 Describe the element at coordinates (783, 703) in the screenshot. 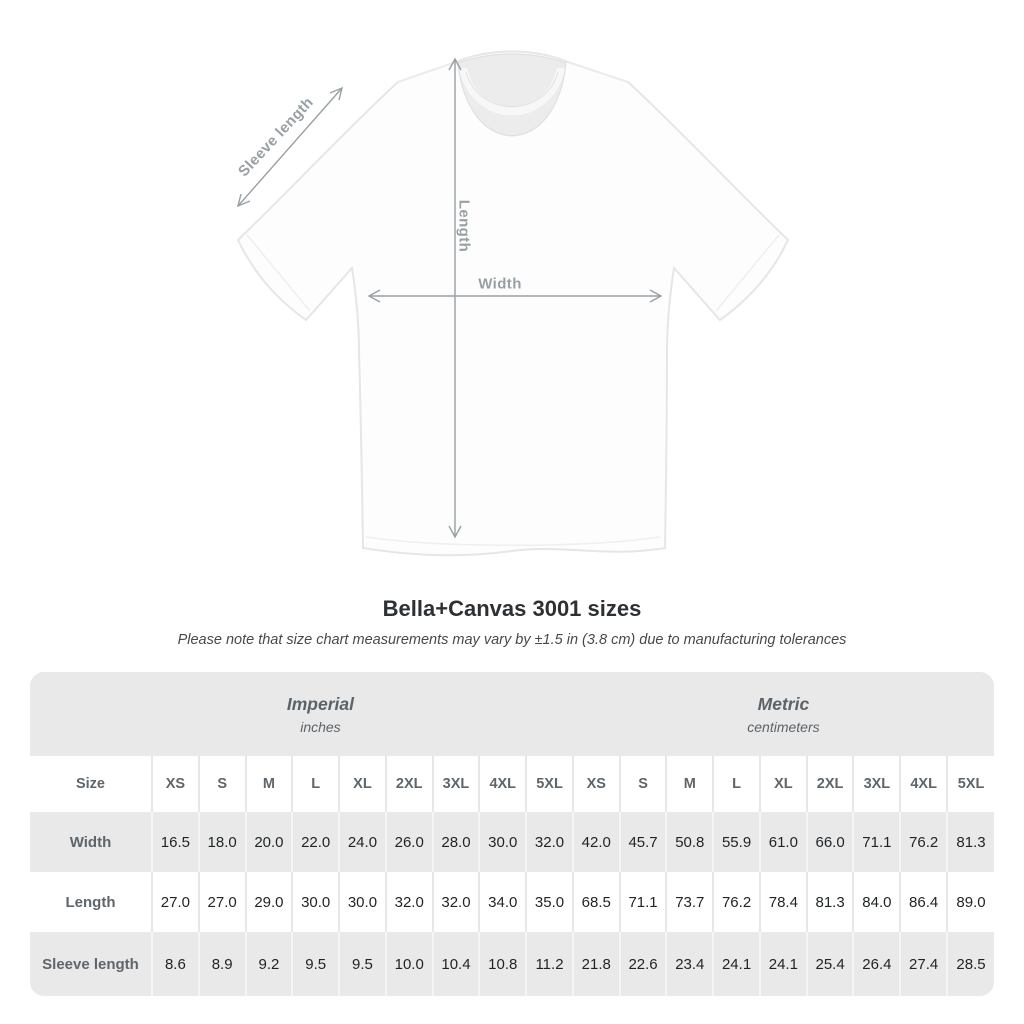

I see `metric-label: Metric` at that location.